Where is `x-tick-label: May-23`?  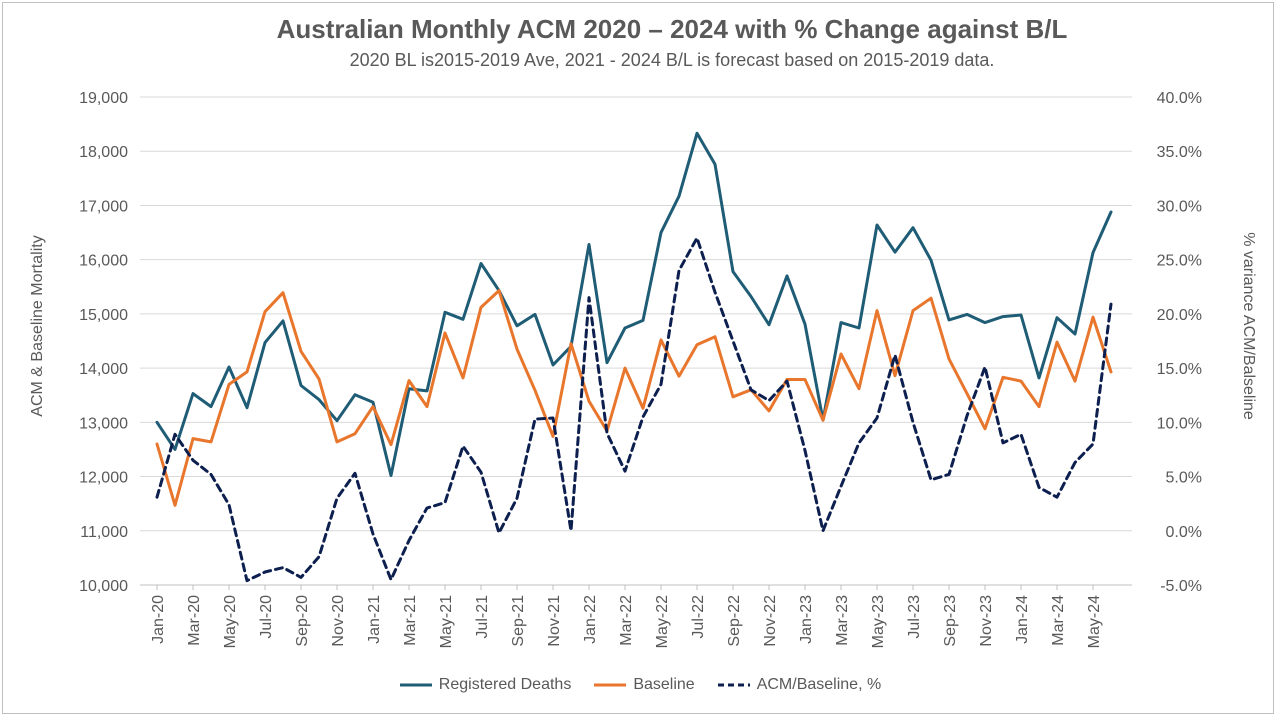 x-tick-label: May-23 is located at coordinates (878, 621).